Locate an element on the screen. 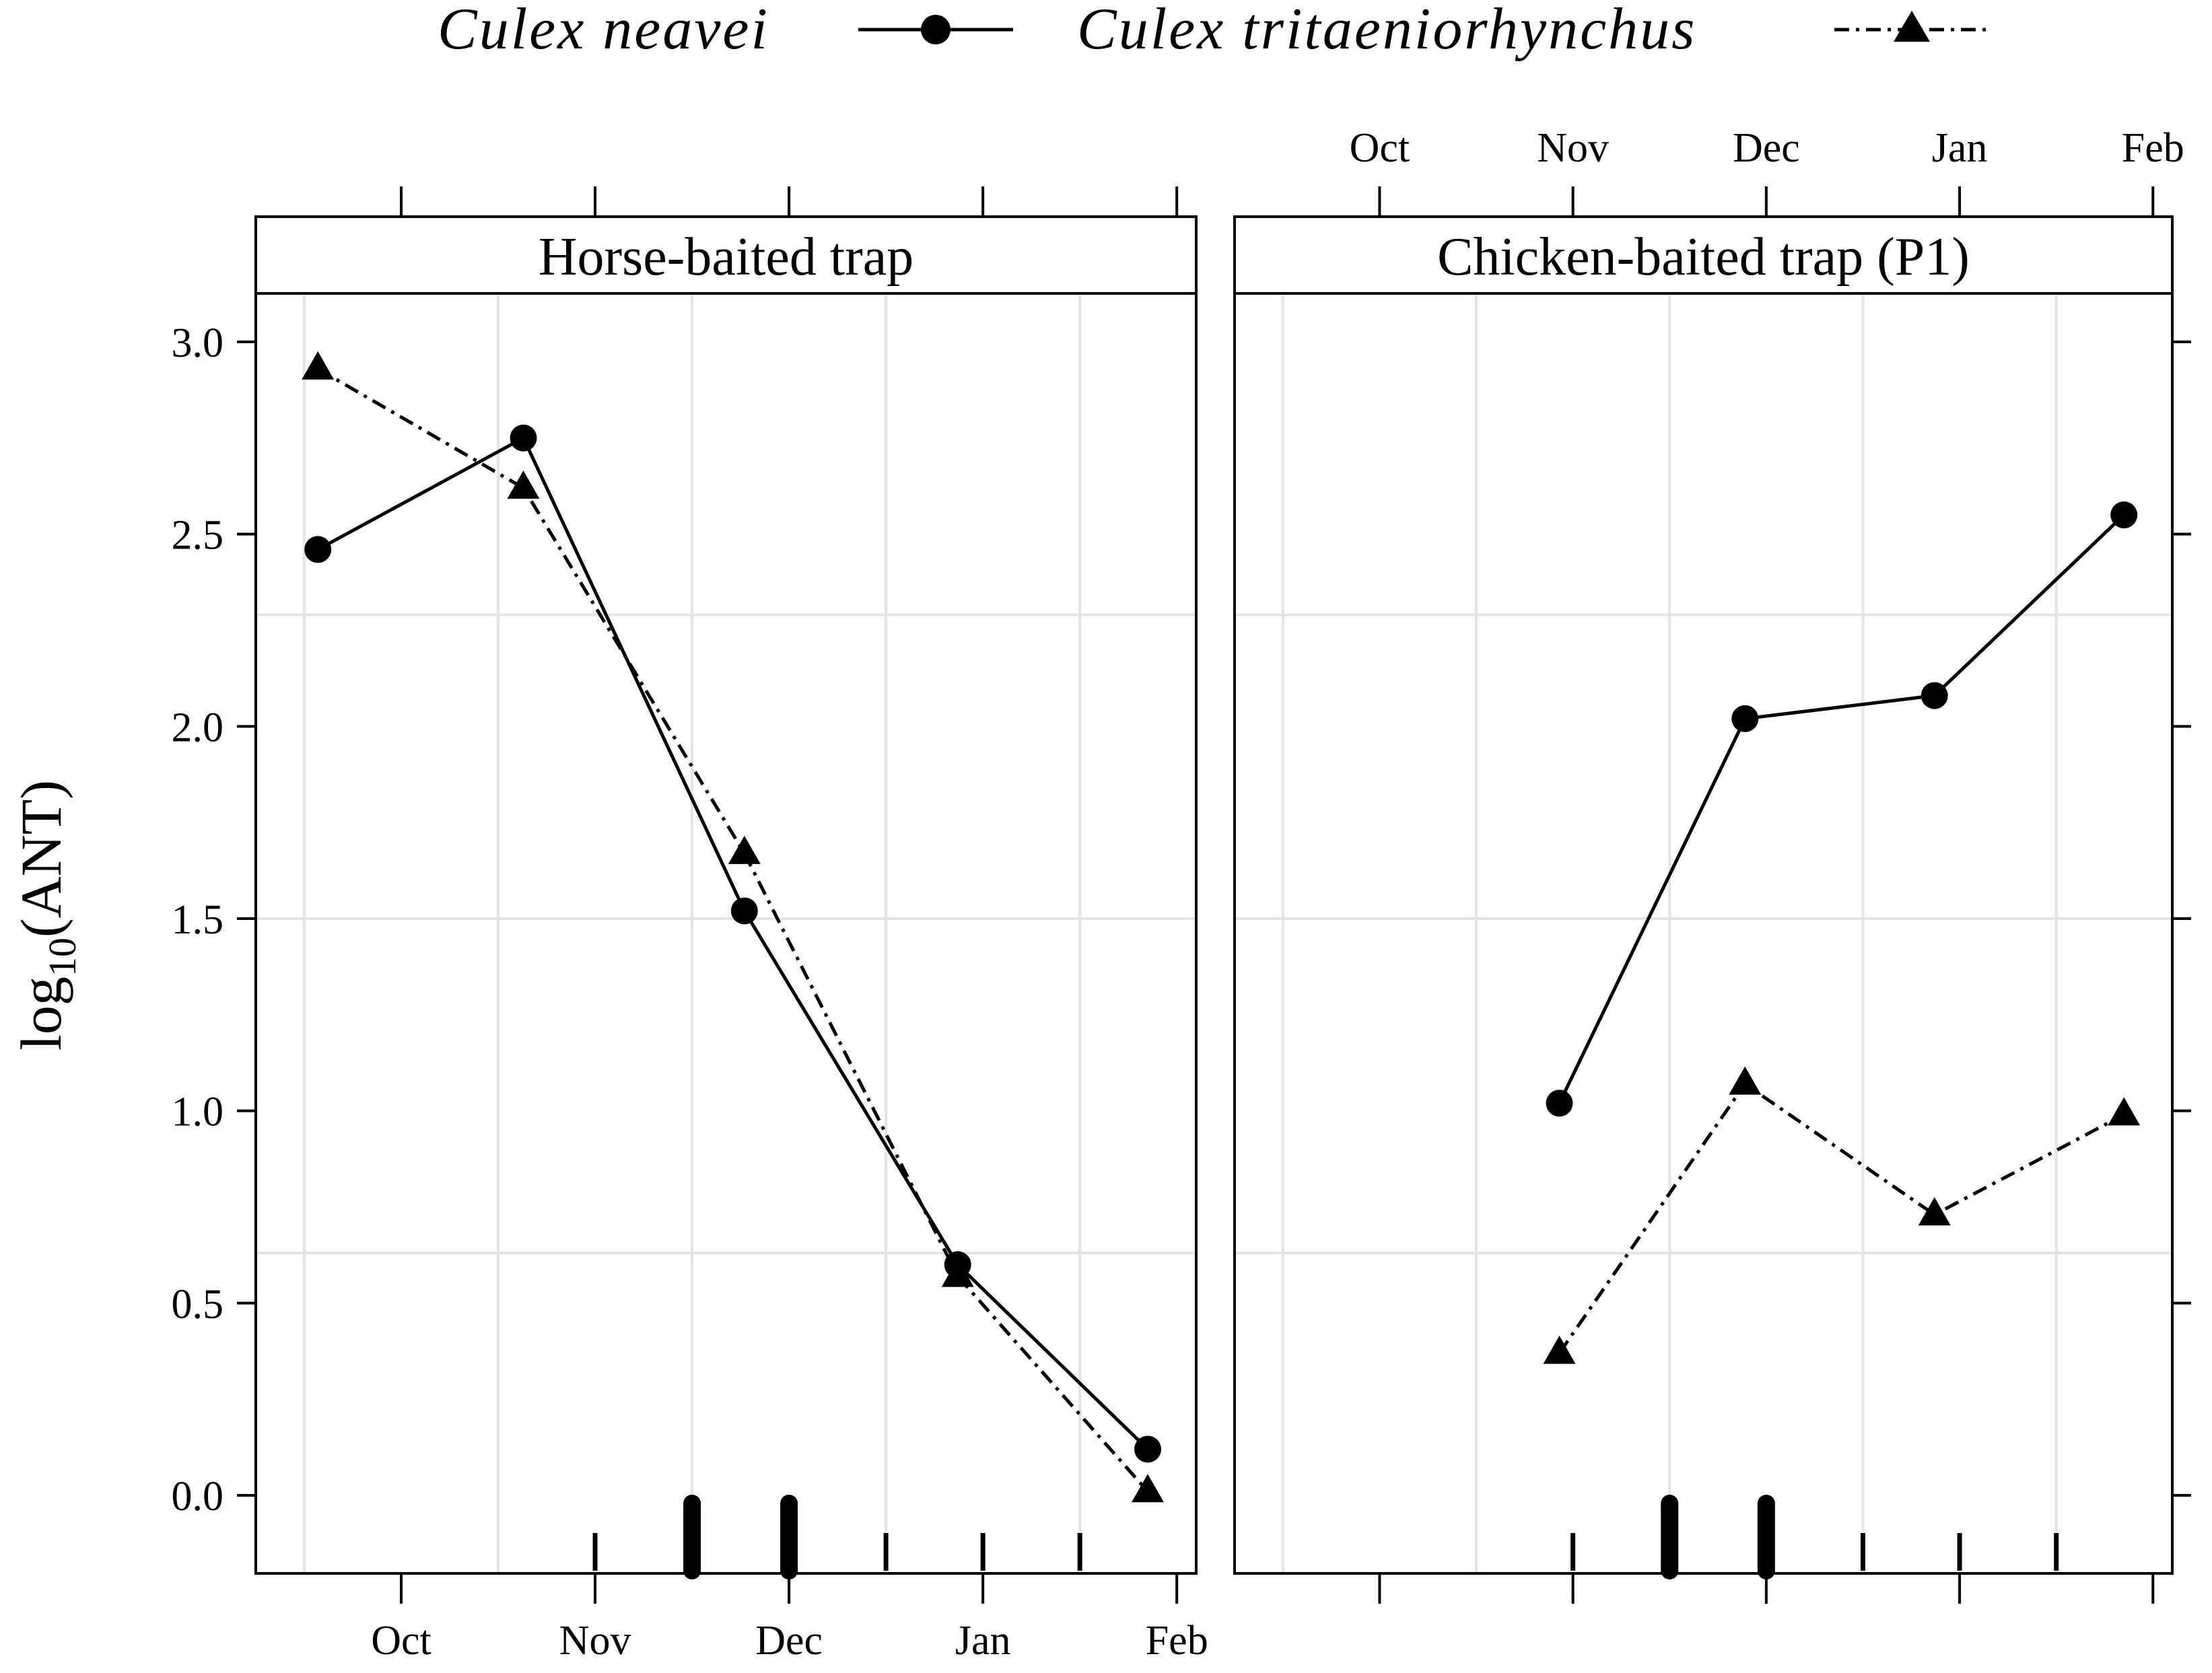  panel-title: Horse-baited trap is located at coordinates (726, 257).